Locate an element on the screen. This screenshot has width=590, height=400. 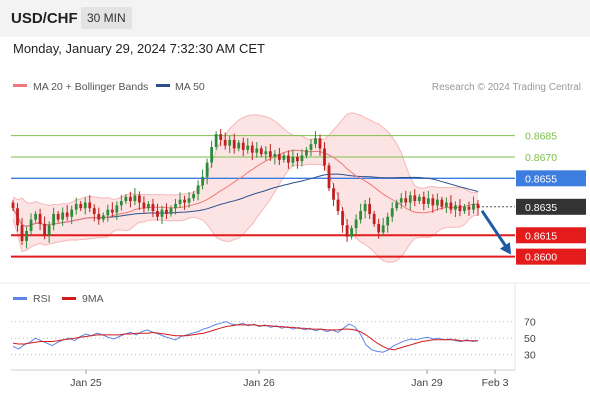
forecast-arrow-head is located at coordinates (505, 248).